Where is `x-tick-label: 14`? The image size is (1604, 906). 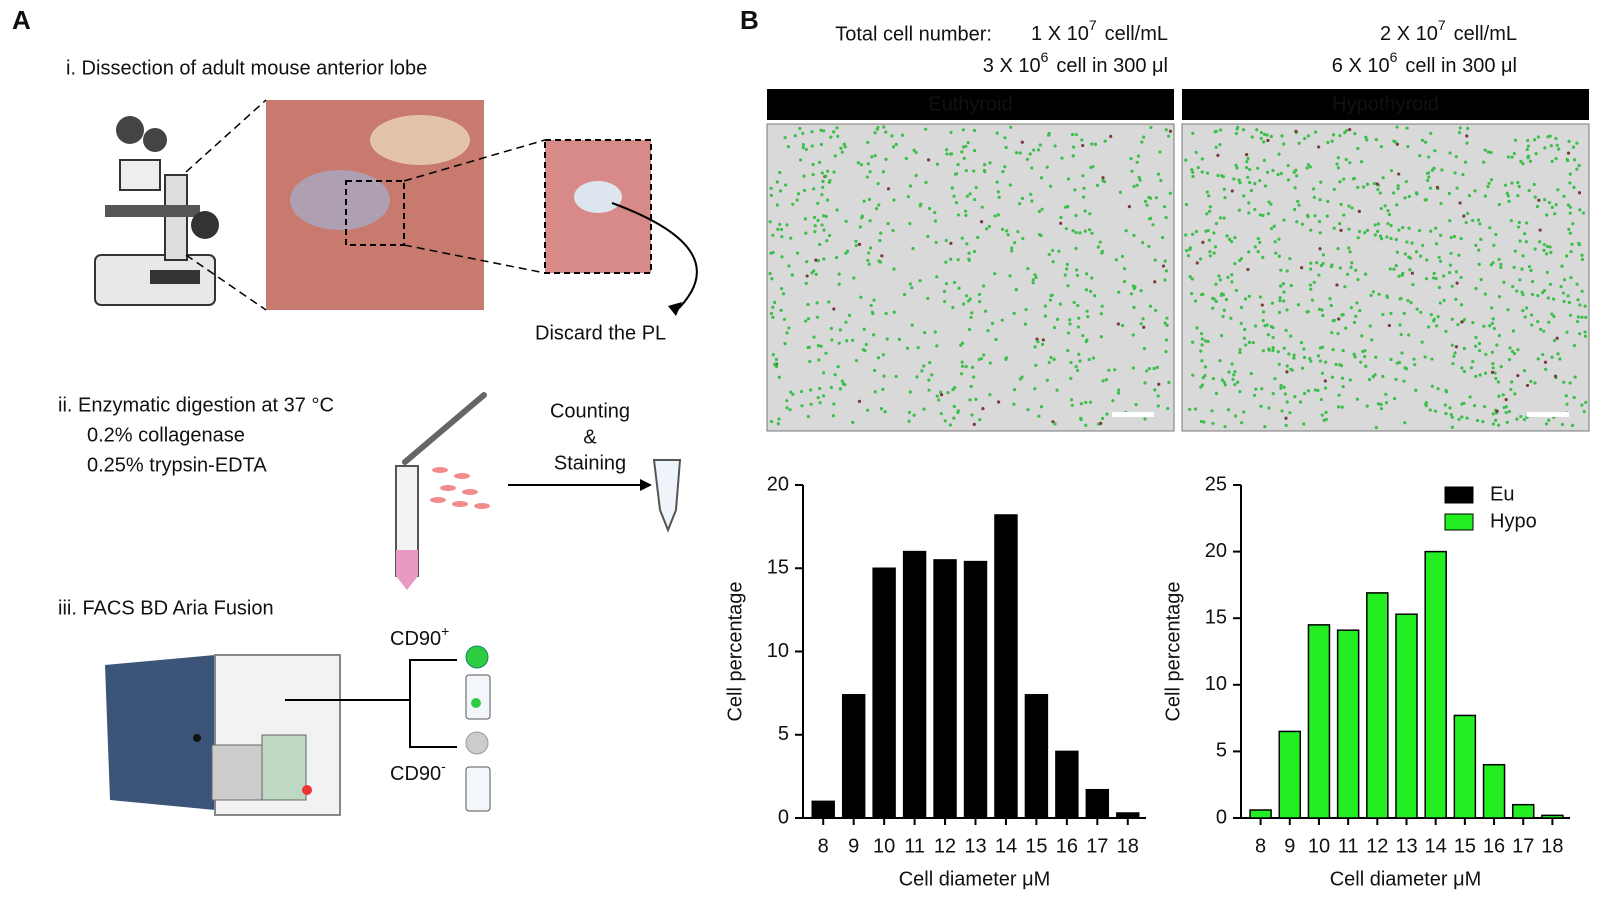 x-tick-label: 14 is located at coordinates (1006, 846).